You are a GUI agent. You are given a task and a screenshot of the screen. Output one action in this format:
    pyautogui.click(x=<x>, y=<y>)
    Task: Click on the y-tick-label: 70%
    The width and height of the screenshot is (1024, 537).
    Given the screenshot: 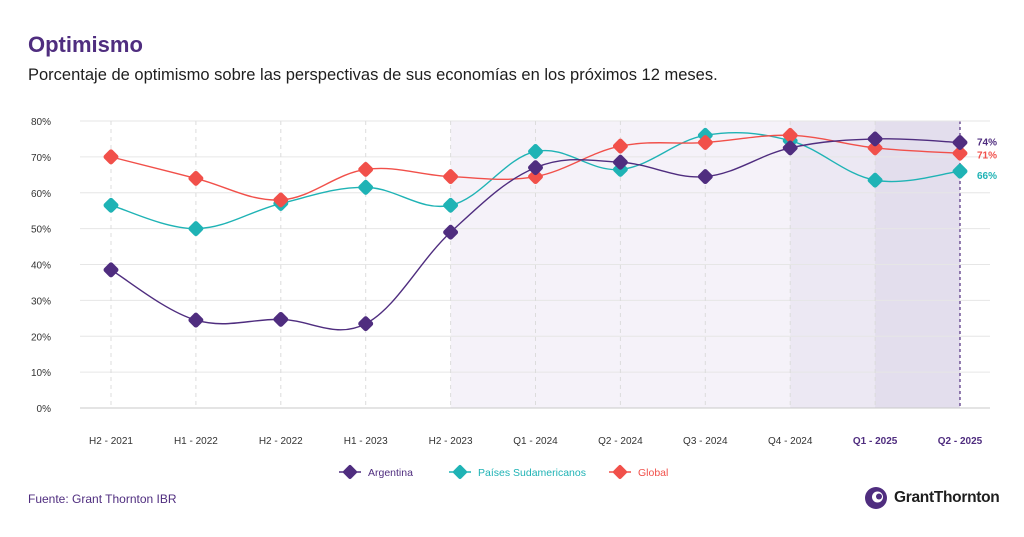 What is the action you would take?
    pyautogui.click(x=41, y=158)
    